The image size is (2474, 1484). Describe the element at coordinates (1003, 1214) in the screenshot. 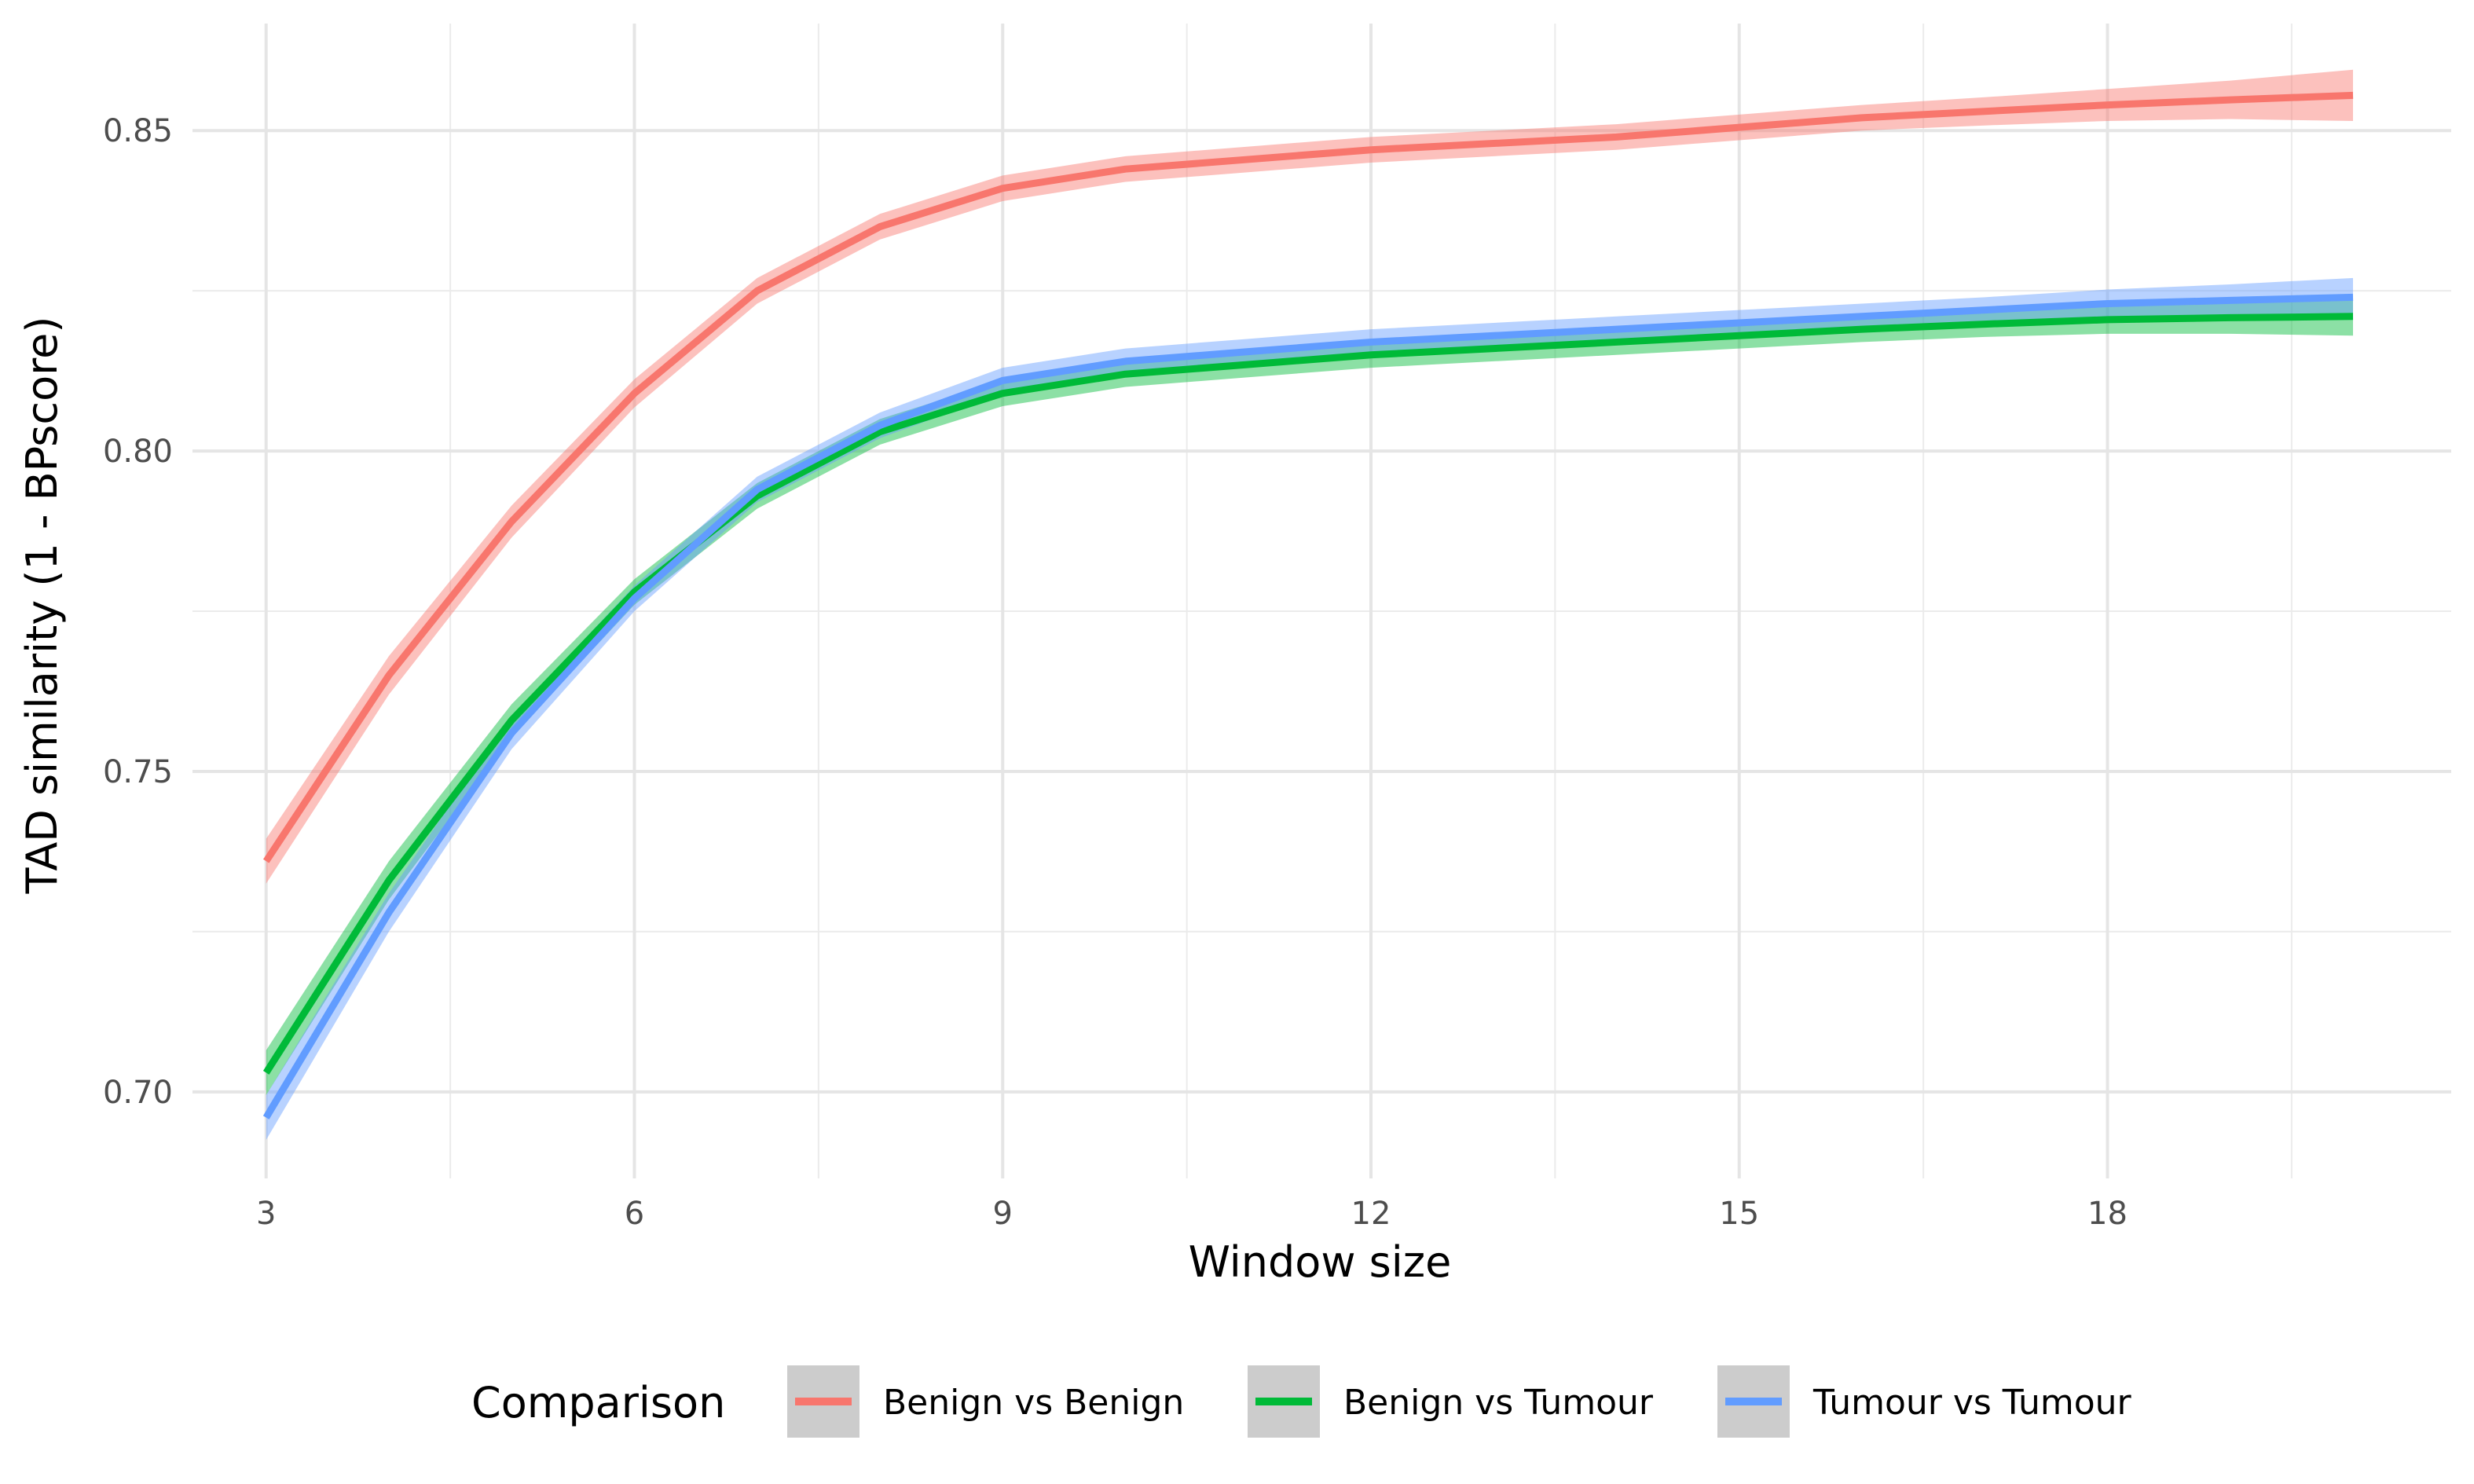

I see `x-tick-label: 9` at that location.